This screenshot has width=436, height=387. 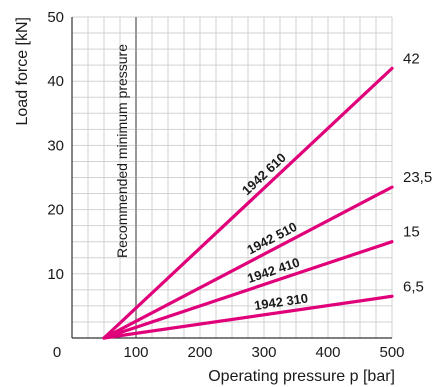 I want to click on end-value-label: 42, so click(x=411, y=58).